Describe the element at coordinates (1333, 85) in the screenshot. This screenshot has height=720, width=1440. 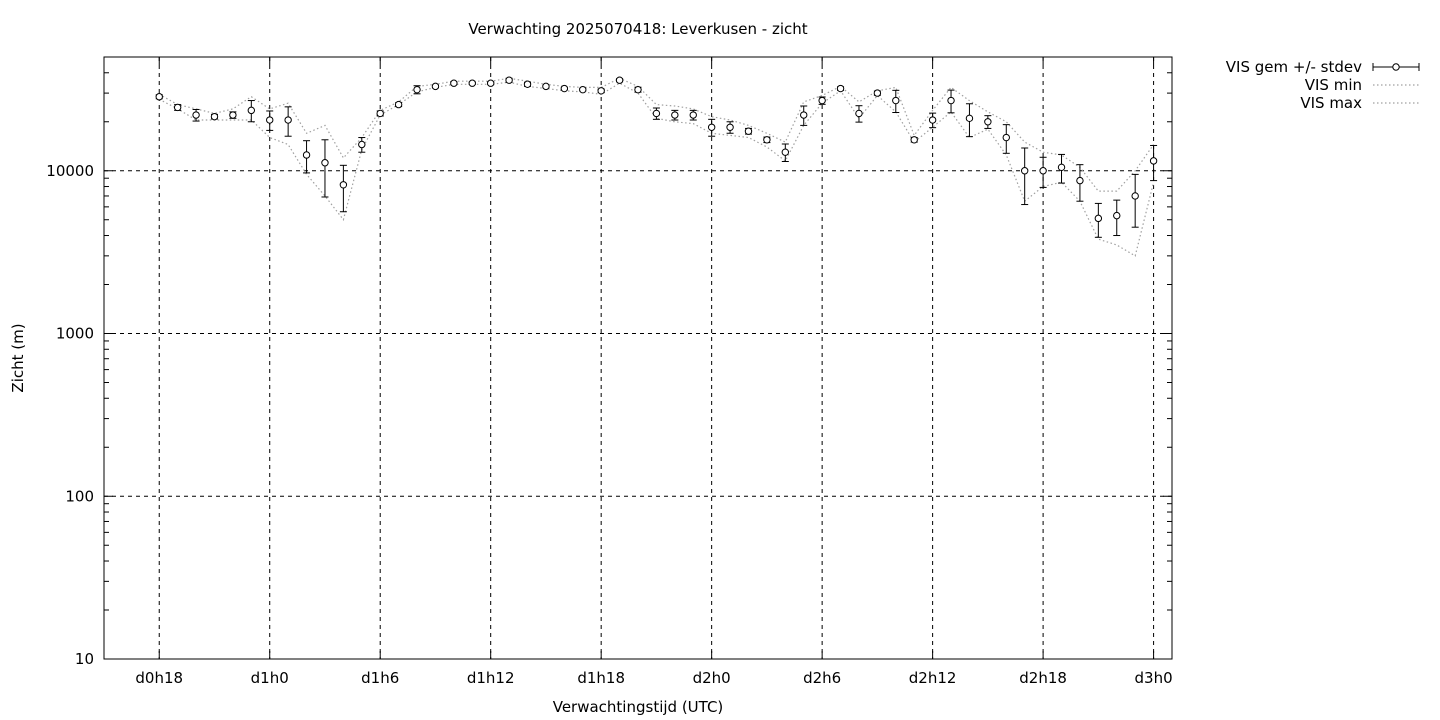
I see `legend-label-1: VIS min` at that location.